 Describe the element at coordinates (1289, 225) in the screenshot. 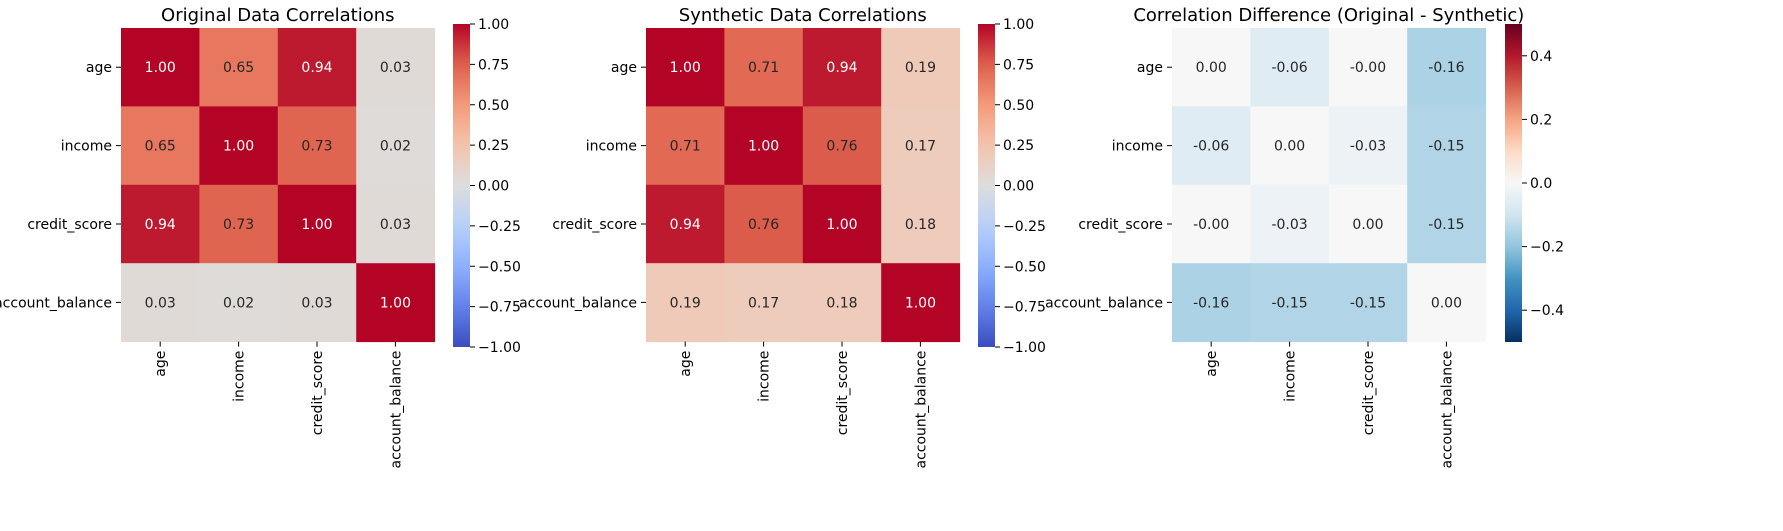

I see `cell-value-label: -0.03` at that location.